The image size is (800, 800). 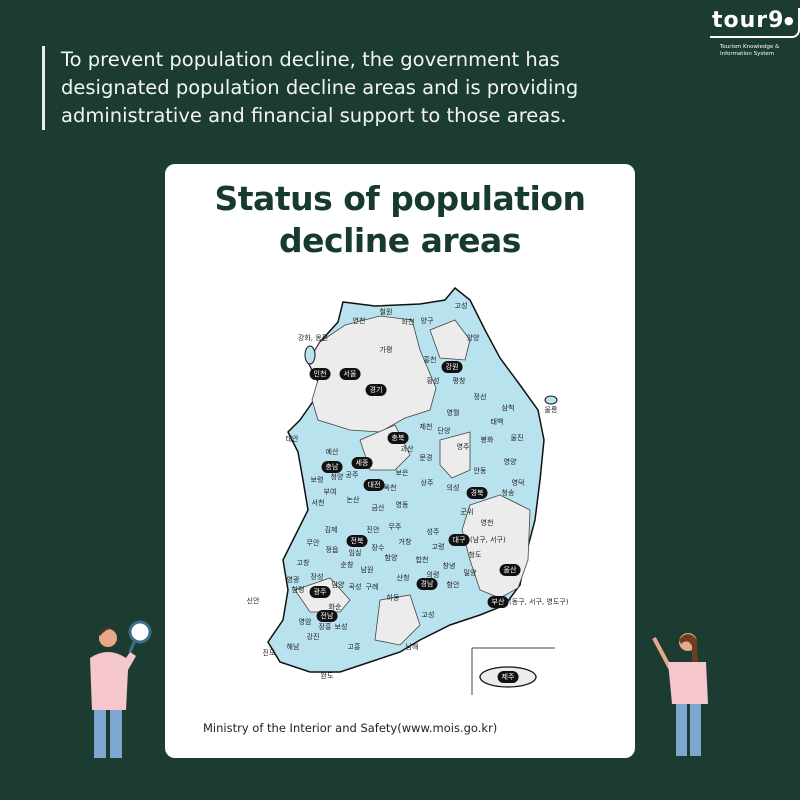 What do you see at coordinates (789, 20) in the screenshot?
I see `location-pin-icon: ●` at bounding box center [789, 20].